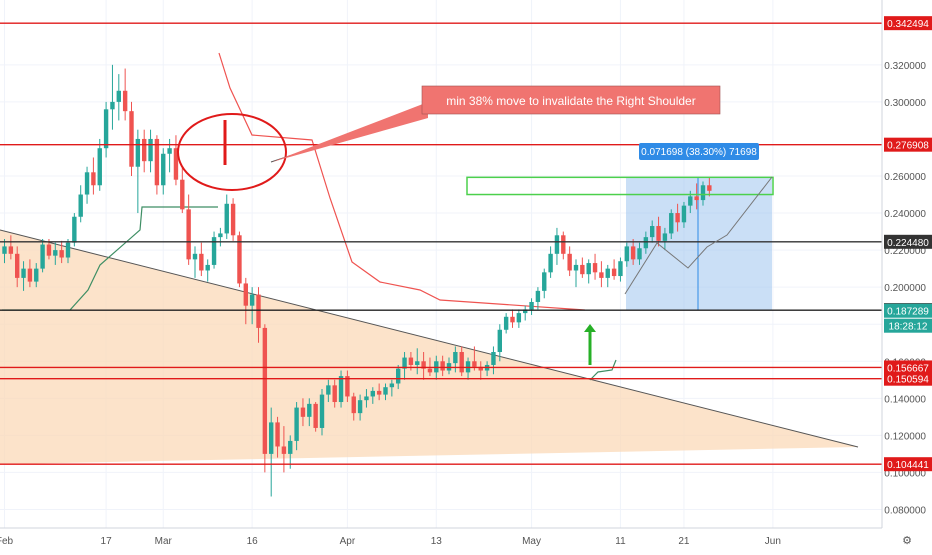 The height and width of the screenshot is (555, 932). I want to click on target-zone, so click(620, 186).